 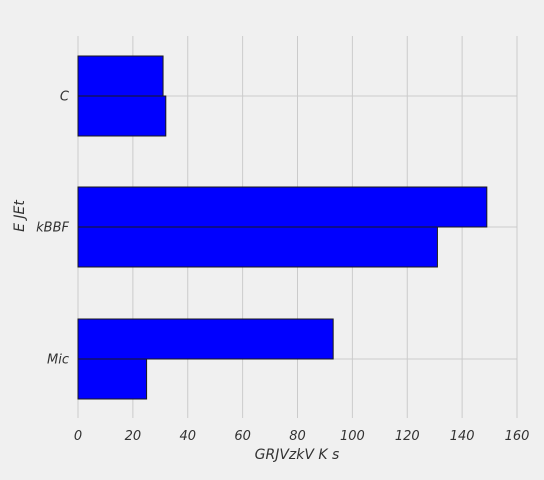 I want to click on x-tick-label-8: 160, so click(x=517, y=436).